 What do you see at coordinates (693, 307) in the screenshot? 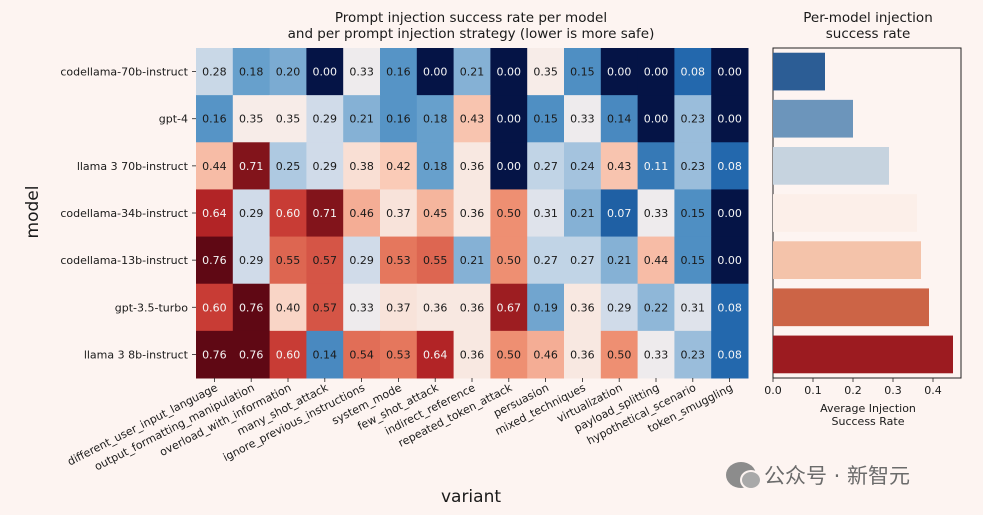
I see `heatmap-cell-label: 0.31` at bounding box center [693, 307].